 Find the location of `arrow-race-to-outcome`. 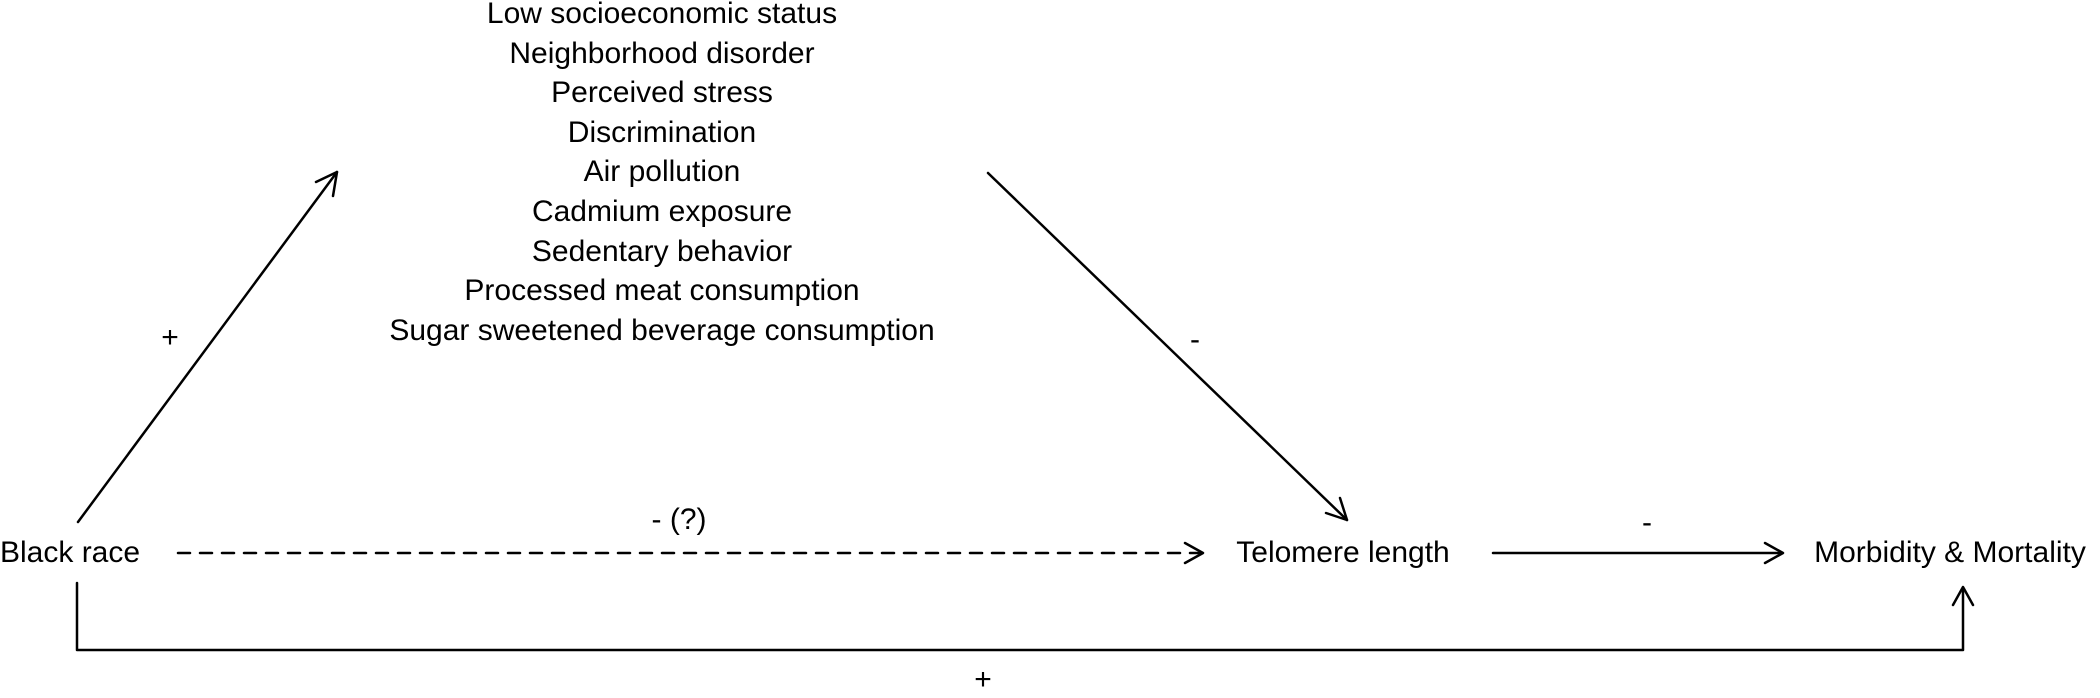

arrow-race-to-outcome is located at coordinates (1020, 616).